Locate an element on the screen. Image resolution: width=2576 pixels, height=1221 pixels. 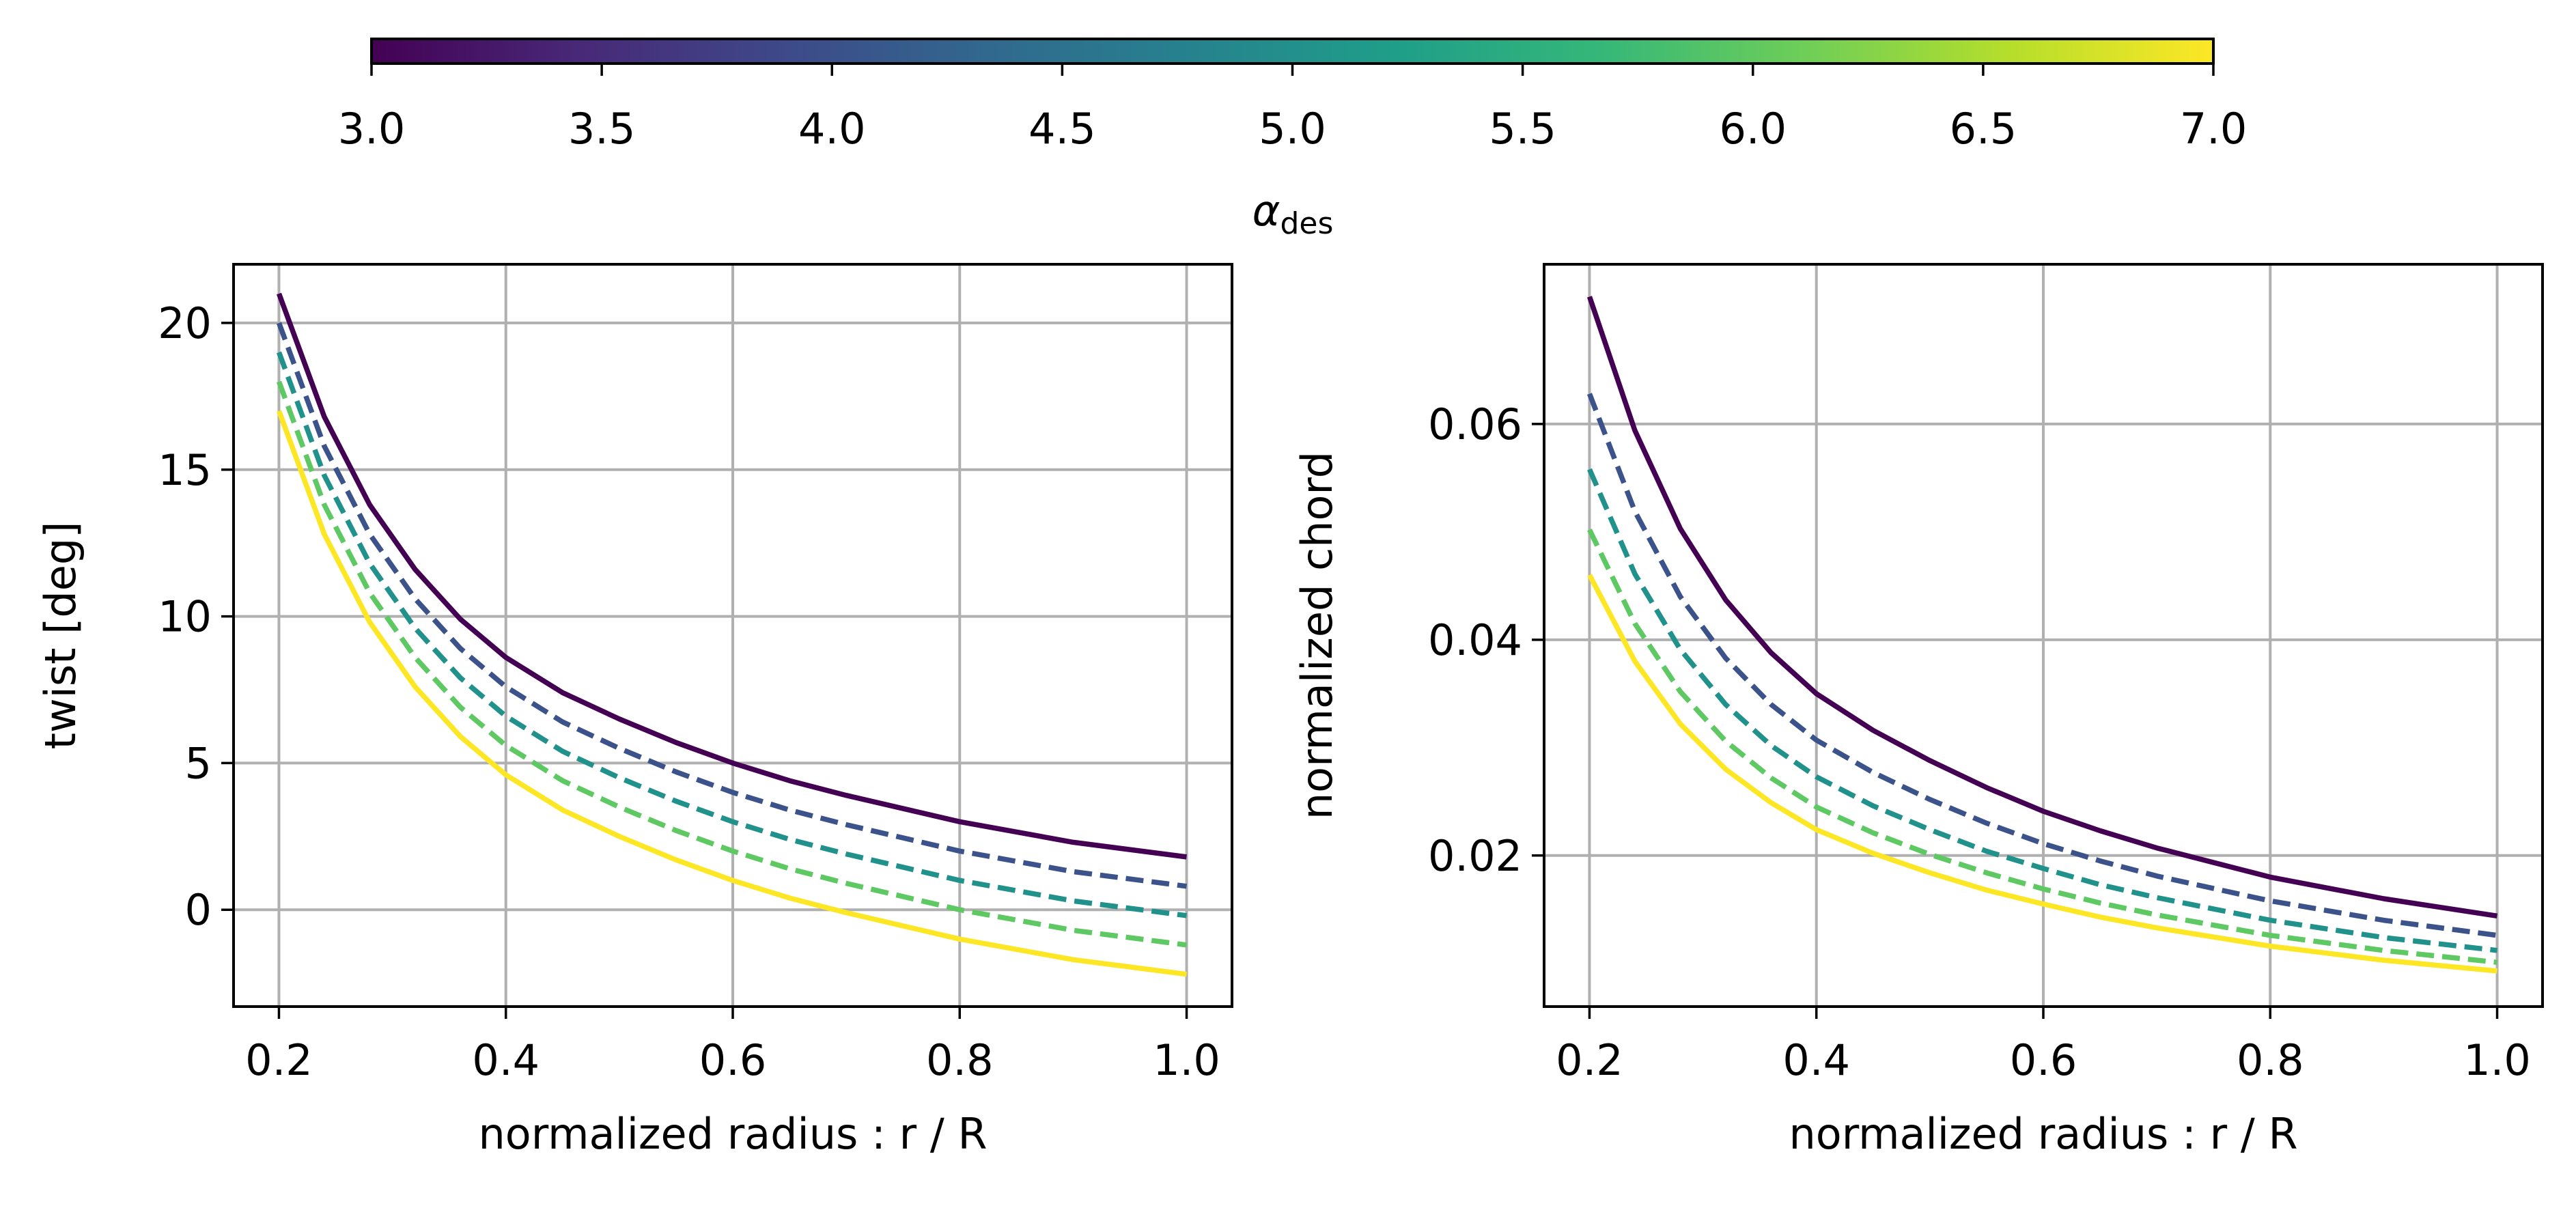
chord-x-tick-label: 0.2 is located at coordinates (1589, 1060).